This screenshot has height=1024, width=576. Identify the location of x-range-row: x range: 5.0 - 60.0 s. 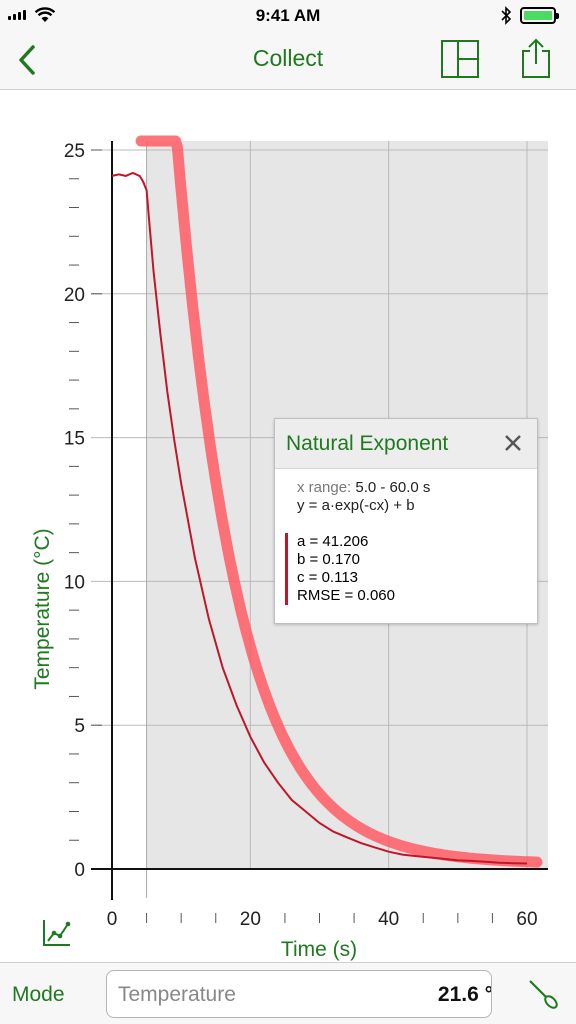
(417, 488).